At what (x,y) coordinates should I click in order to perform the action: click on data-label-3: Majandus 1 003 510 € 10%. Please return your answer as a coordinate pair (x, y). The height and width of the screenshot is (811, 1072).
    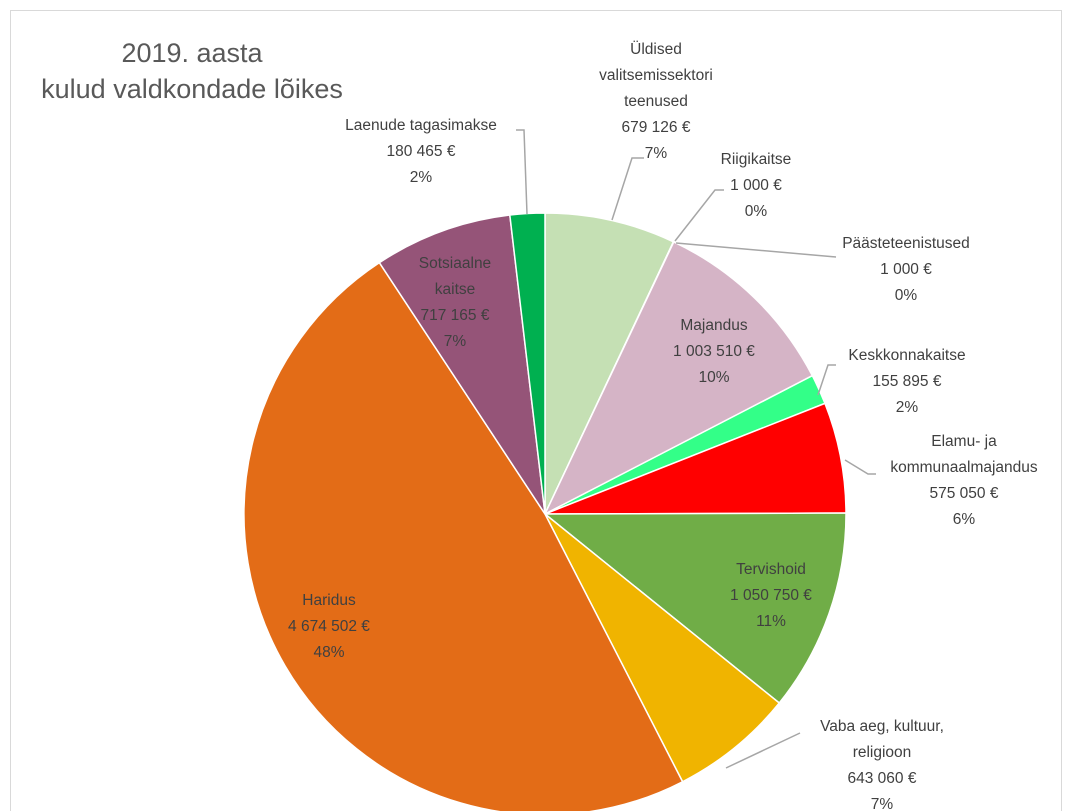
    Looking at the image, I should click on (714, 351).